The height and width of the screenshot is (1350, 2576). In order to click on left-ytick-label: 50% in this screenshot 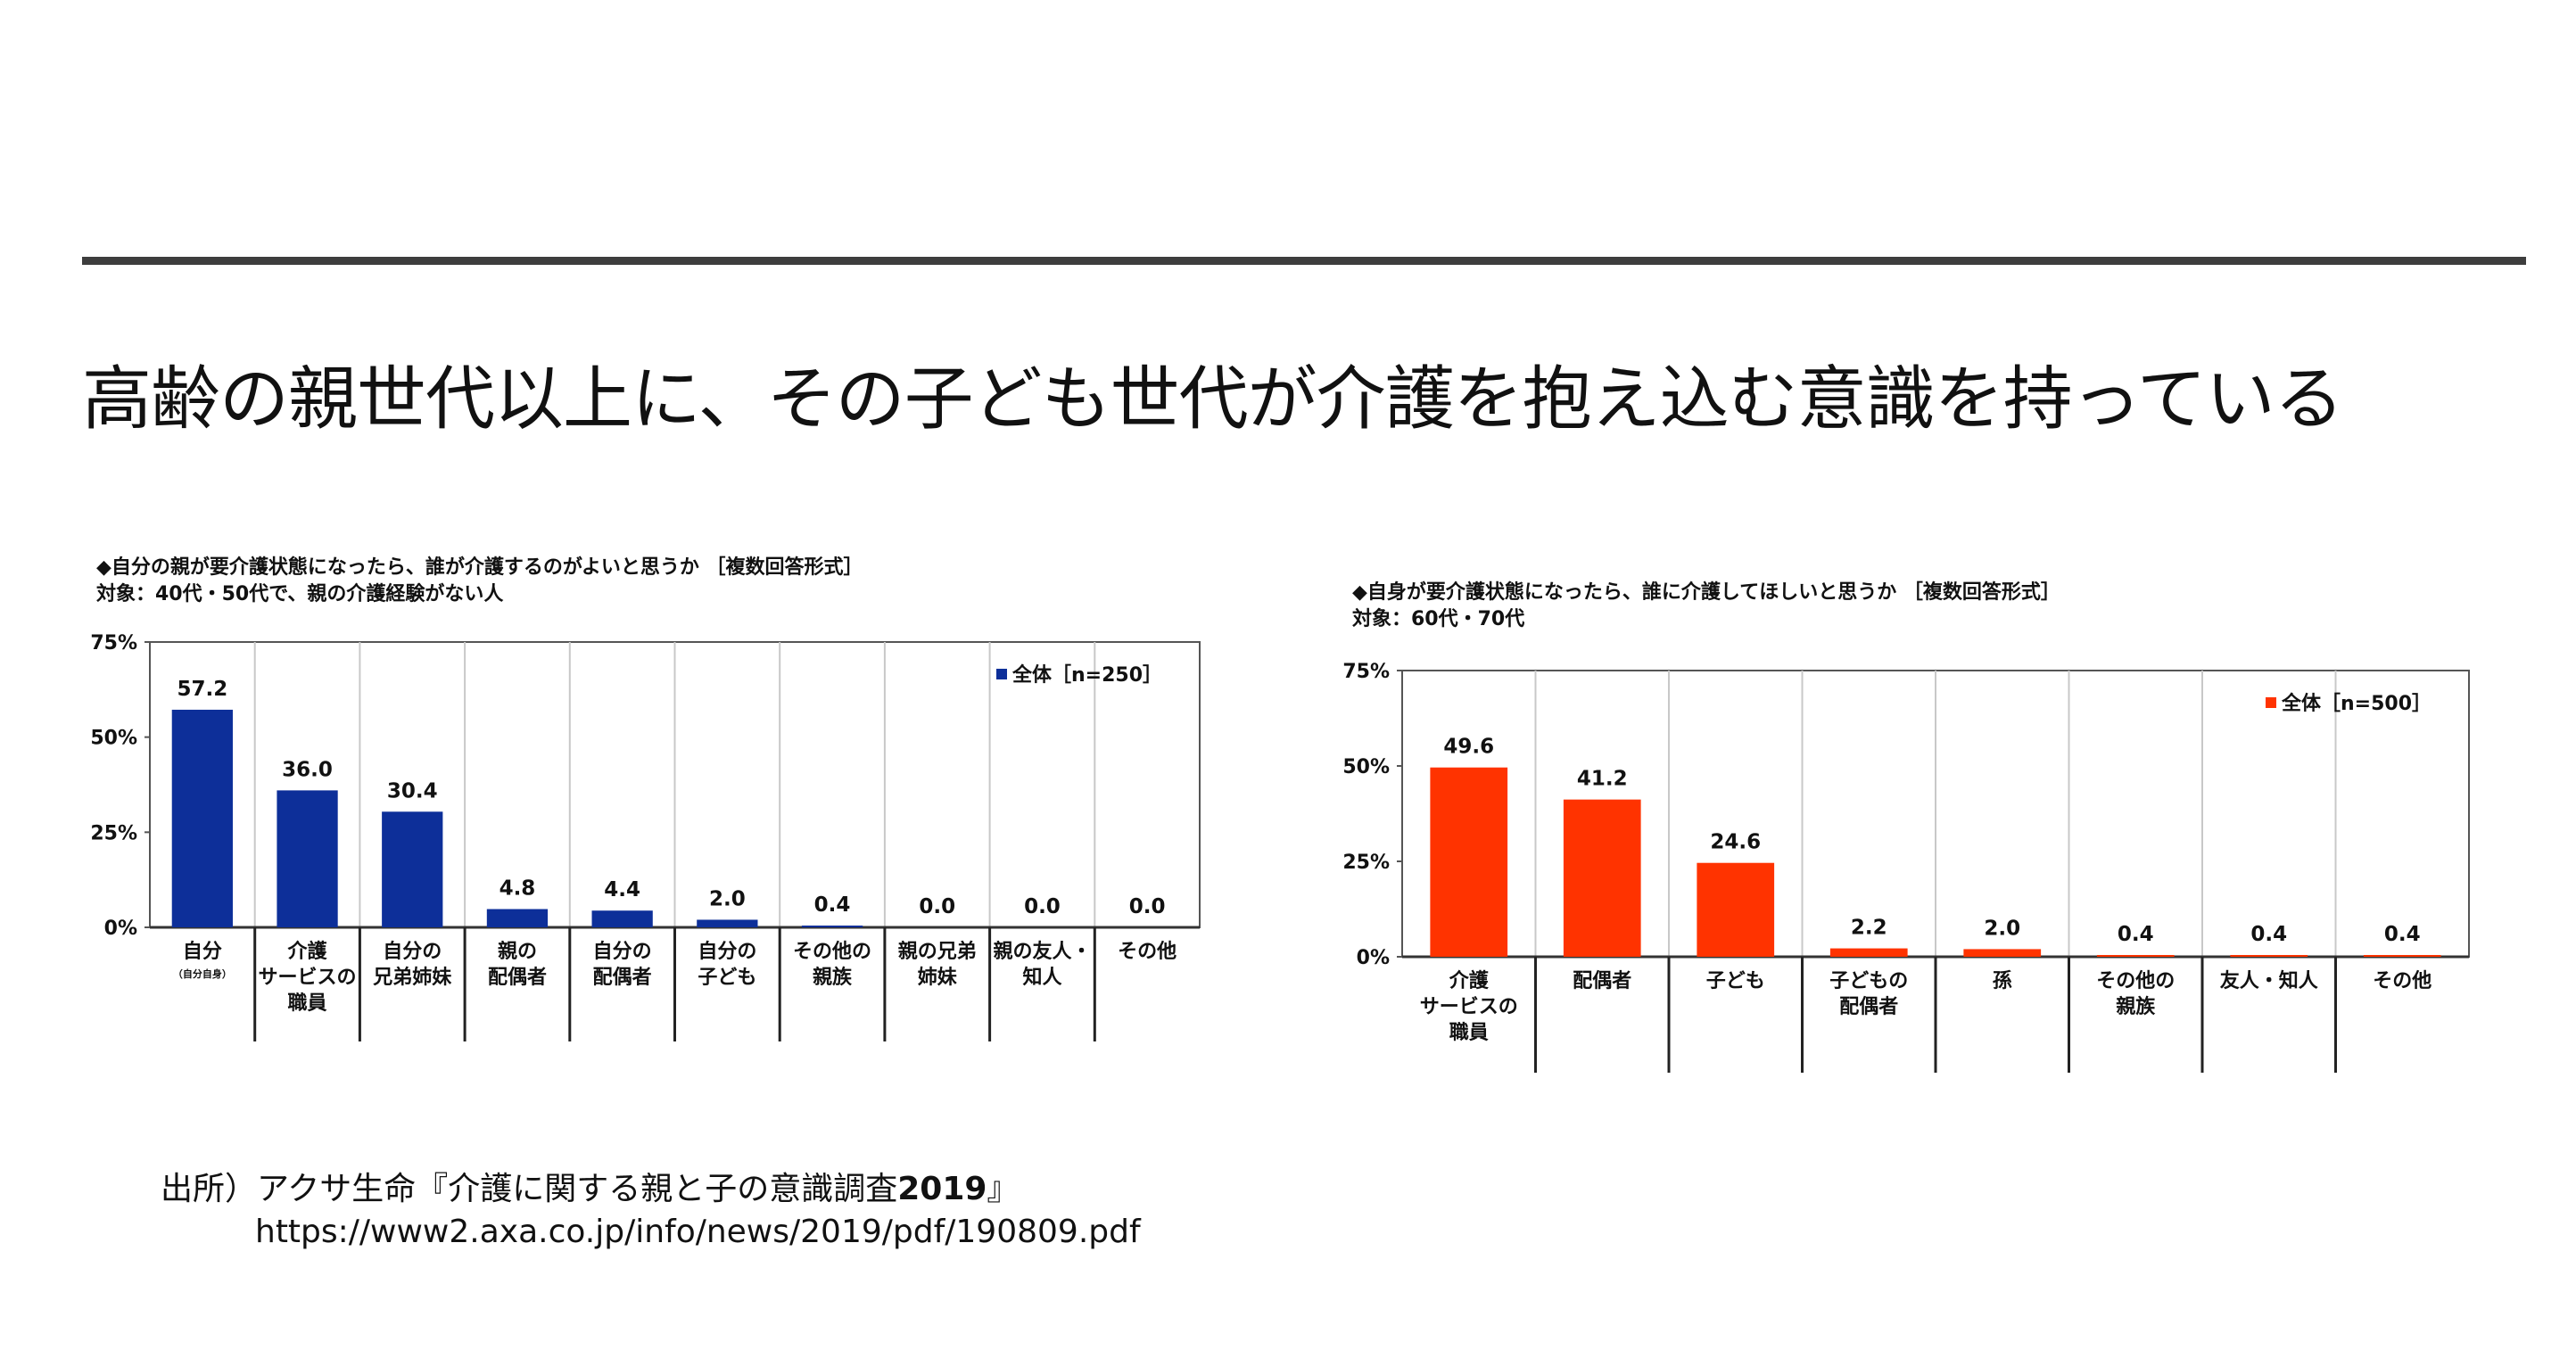, I will do `click(114, 739)`.